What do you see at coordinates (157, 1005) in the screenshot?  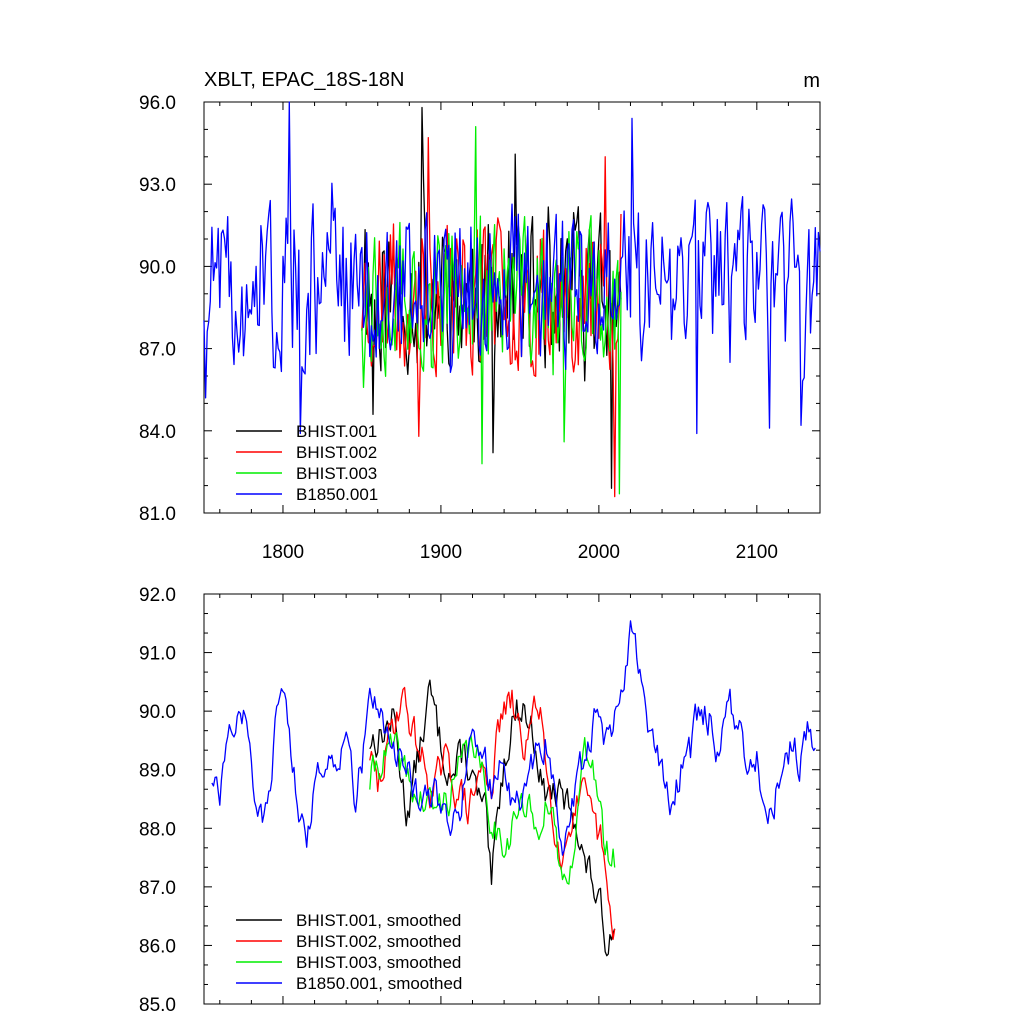 I see `bottom-y-tick-label: 85.0` at bounding box center [157, 1005].